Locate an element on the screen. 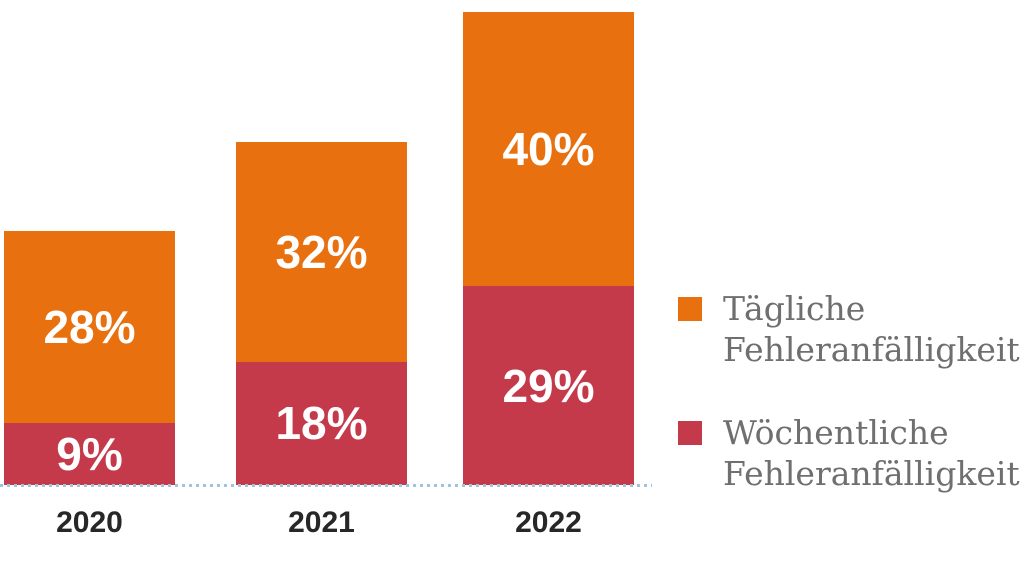 The width and height of the screenshot is (1024, 572). legend-label-daily: Tägliche Fehleranfälligkeit is located at coordinates (871, 329).